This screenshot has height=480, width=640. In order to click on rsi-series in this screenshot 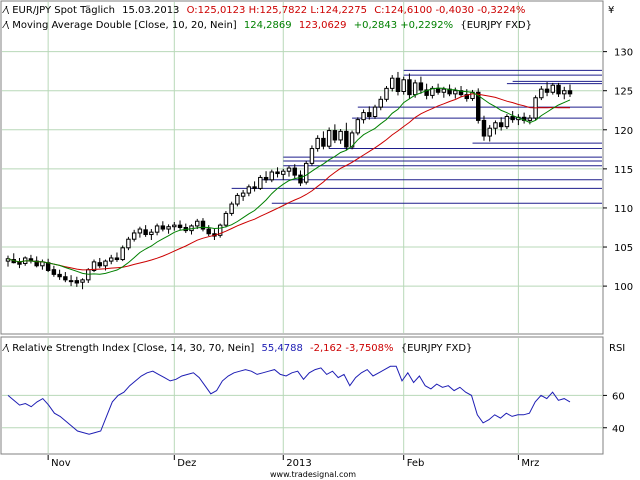, I will do `click(289, 400)`.